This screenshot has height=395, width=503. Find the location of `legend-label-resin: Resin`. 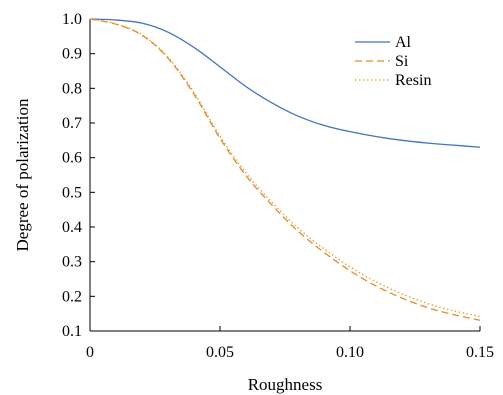

legend-label-resin: Resin is located at coordinates (413, 80).